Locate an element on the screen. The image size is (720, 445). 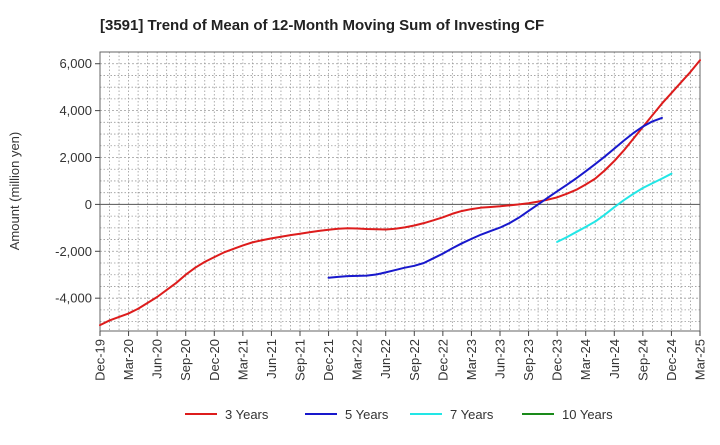
x-tick-label: Jun-21 is located at coordinates (271, 359).